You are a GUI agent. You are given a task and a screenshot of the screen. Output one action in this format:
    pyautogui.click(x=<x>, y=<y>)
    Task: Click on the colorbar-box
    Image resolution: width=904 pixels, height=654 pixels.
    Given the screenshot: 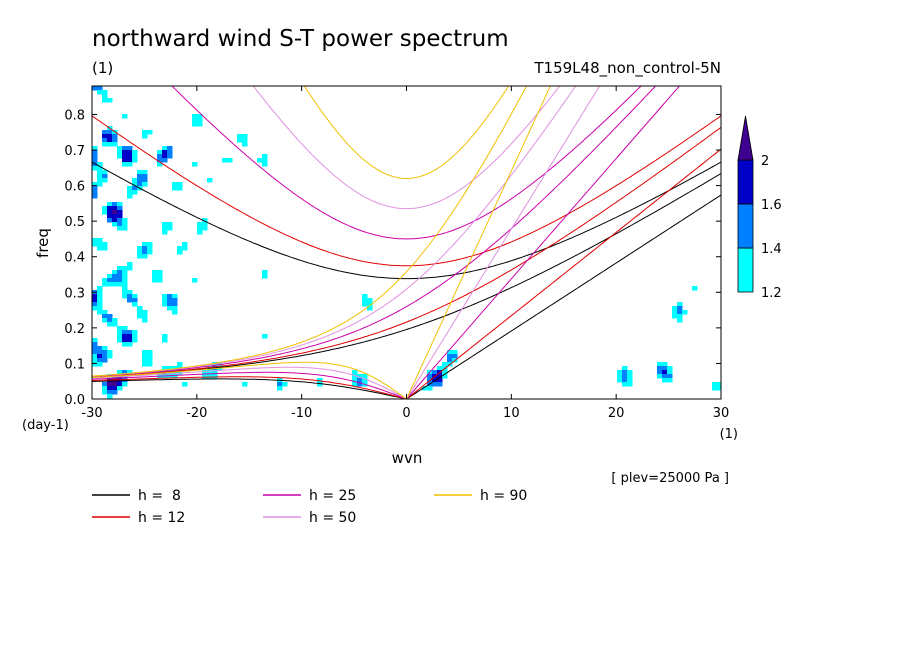 What is the action you would take?
    pyautogui.click(x=745, y=226)
    